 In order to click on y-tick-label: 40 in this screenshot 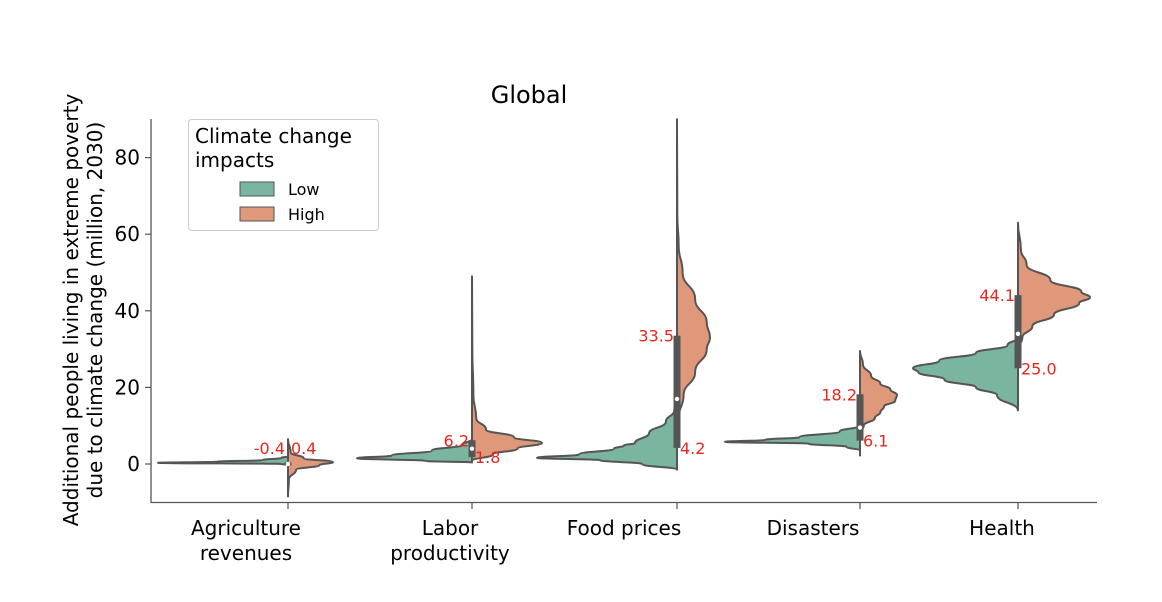, I will do `click(127, 311)`.